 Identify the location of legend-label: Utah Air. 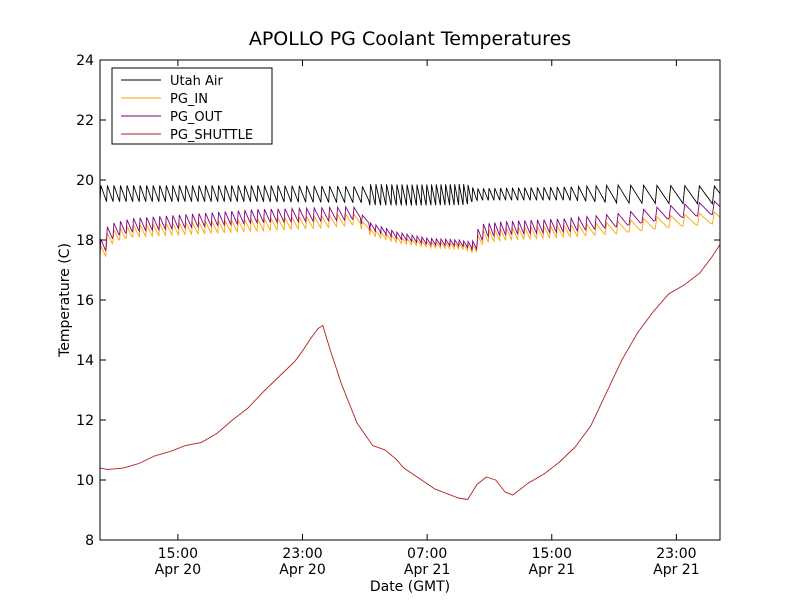
(196, 81).